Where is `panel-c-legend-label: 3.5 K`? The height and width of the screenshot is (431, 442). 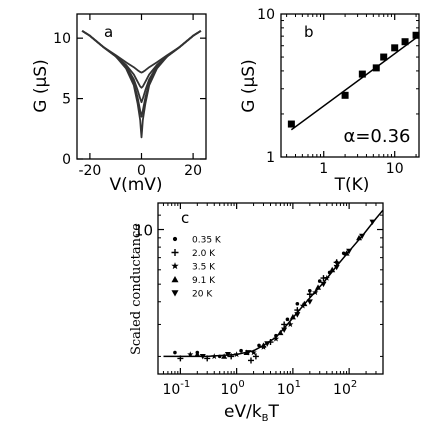
panel-c-legend-label: 3.5 K is located at coordinates (204, 268).